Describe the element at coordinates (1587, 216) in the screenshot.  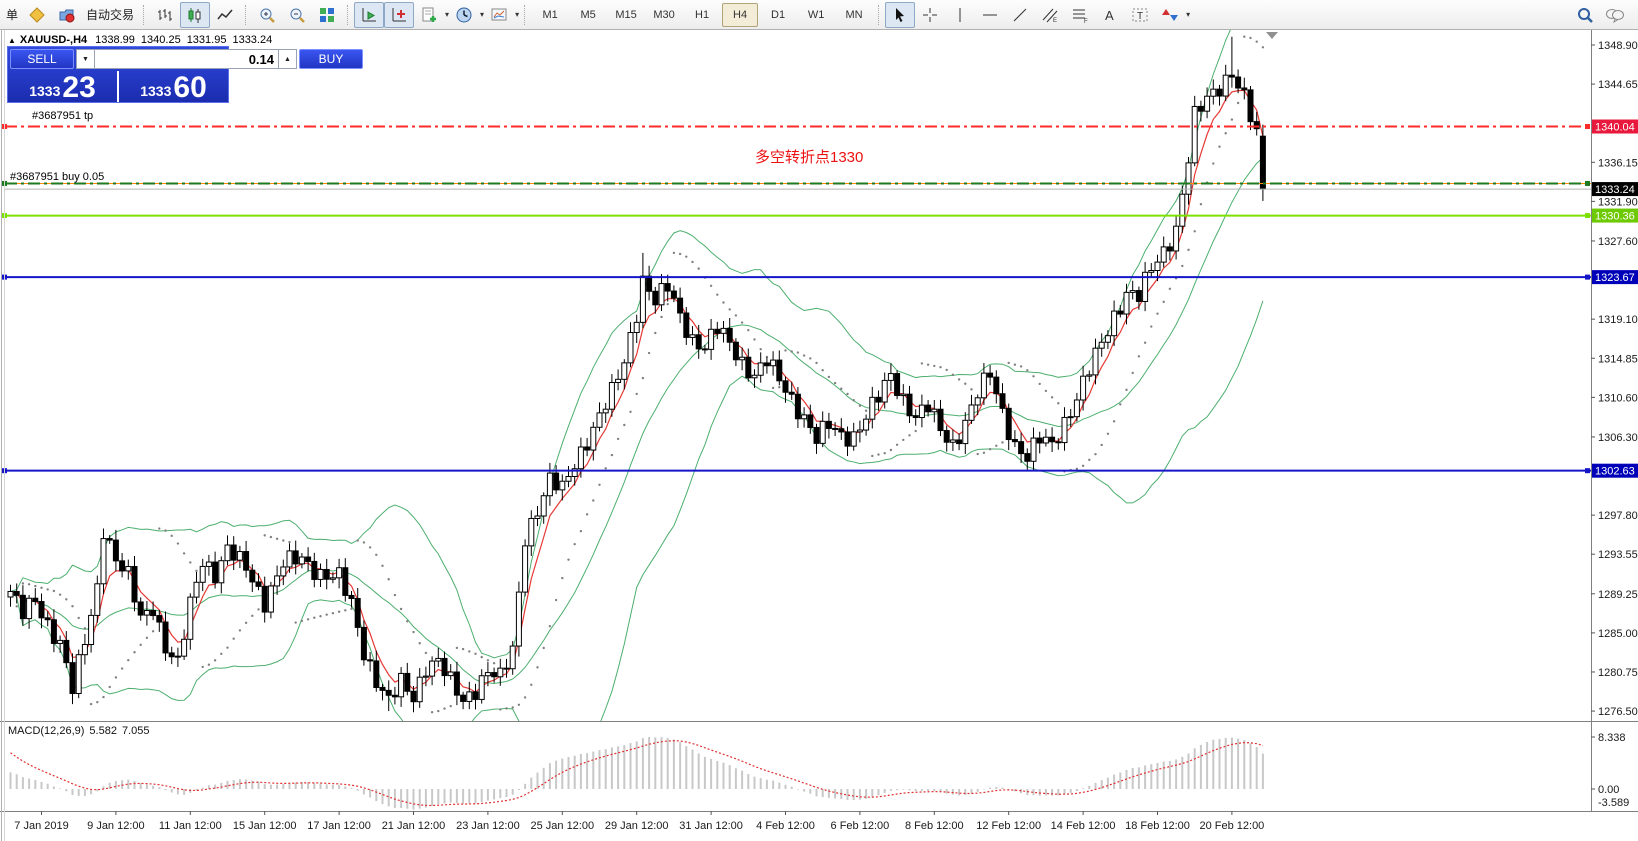
I see `hline-1330-handle` at that location.